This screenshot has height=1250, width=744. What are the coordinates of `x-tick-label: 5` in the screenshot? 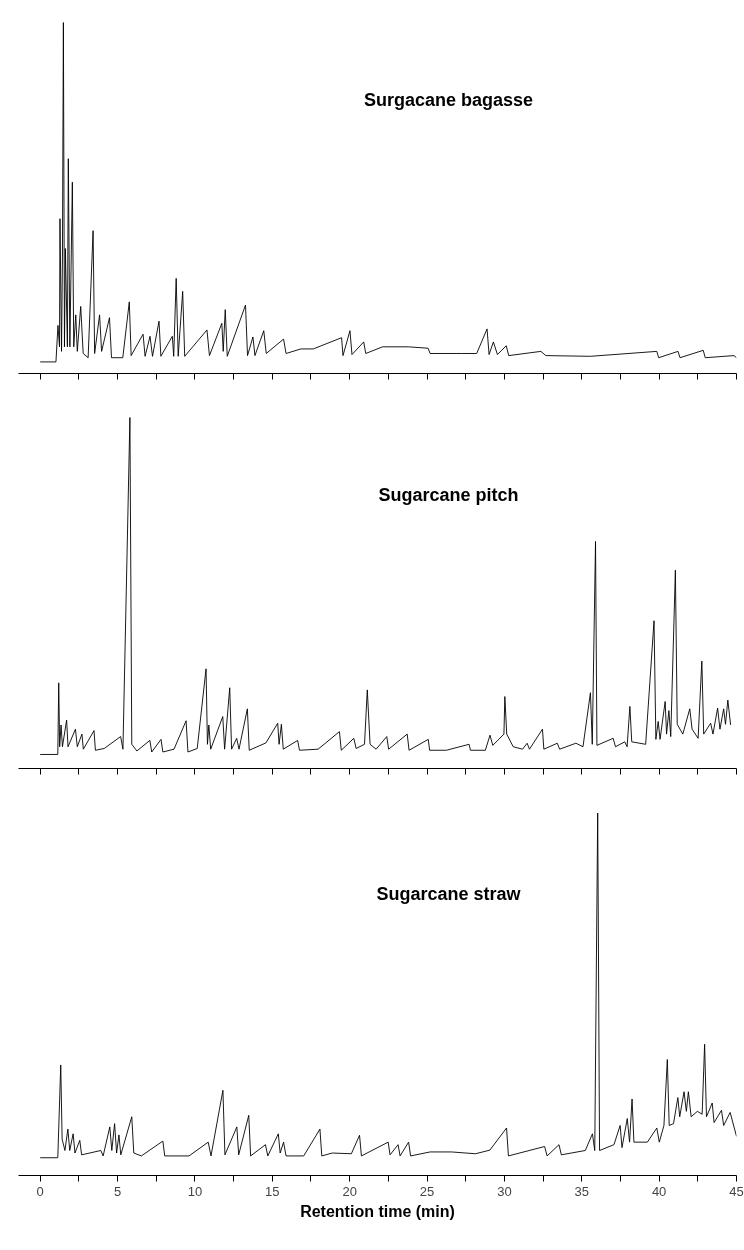 It's located at (117, 1191).